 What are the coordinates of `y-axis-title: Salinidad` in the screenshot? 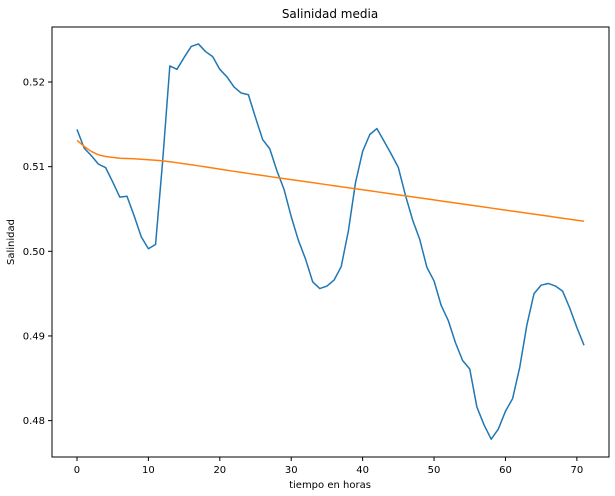 It's located at (11, 242).